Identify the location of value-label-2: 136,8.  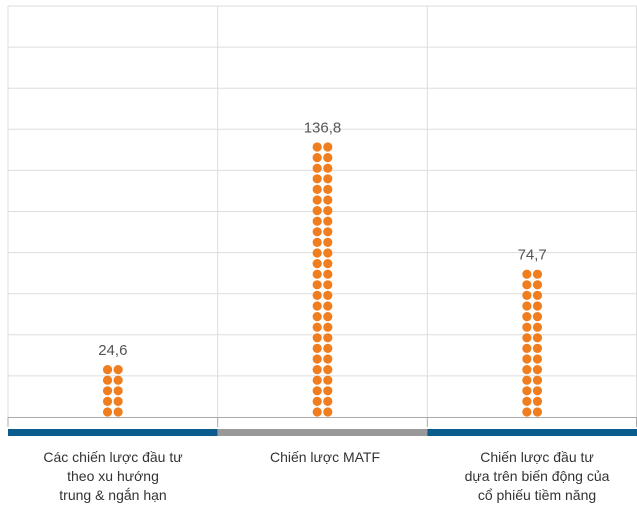
(323, 127).